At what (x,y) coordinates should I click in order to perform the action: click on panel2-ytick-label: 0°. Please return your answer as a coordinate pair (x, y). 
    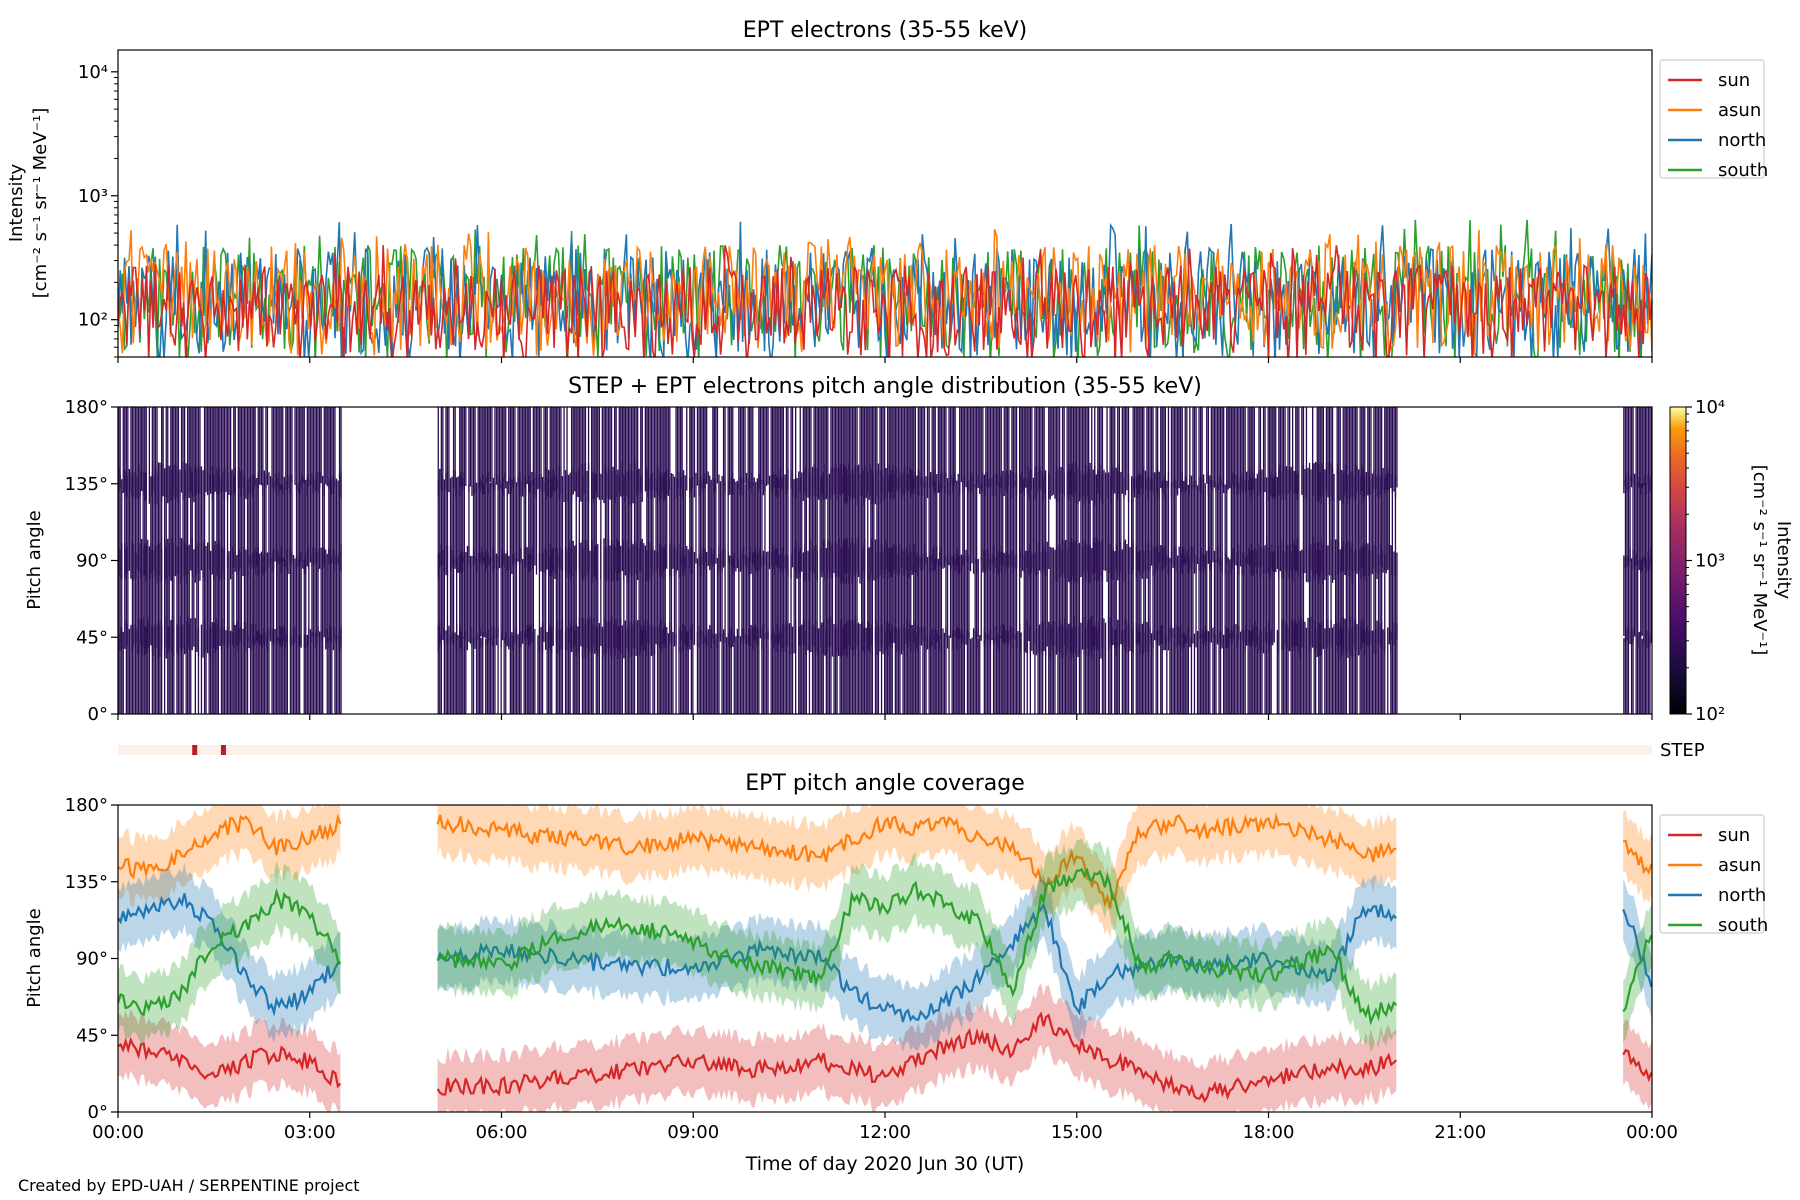
    Looking at the image, I should click on (98, 714).